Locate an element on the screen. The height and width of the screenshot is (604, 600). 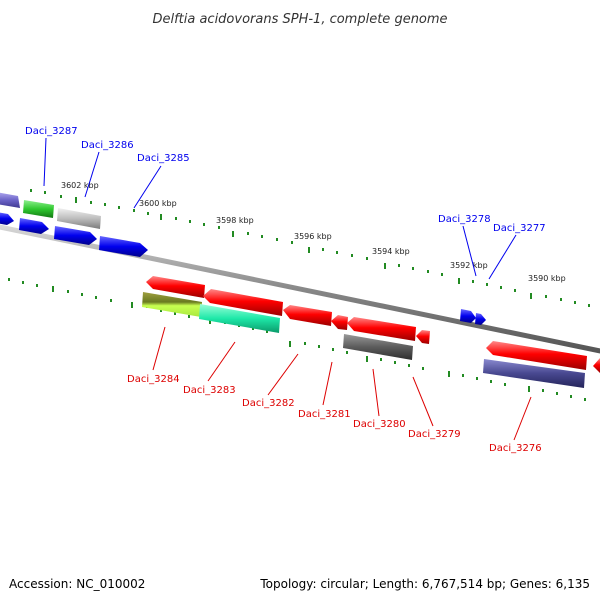
gene-feature-purple is located at coordinates (10, 200).